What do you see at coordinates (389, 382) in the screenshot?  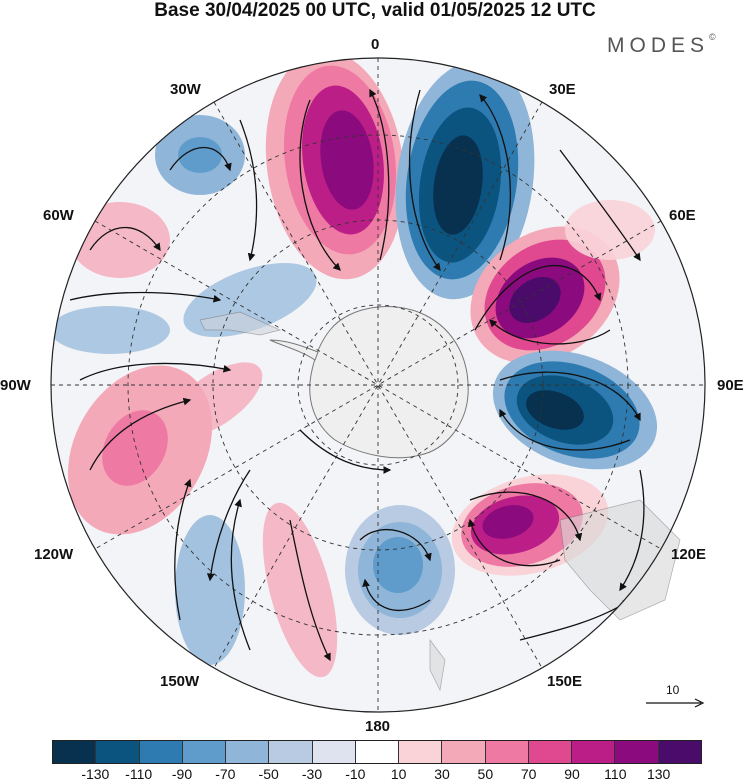 I see `antarctica-landmass` at bounding box center [389, 382].